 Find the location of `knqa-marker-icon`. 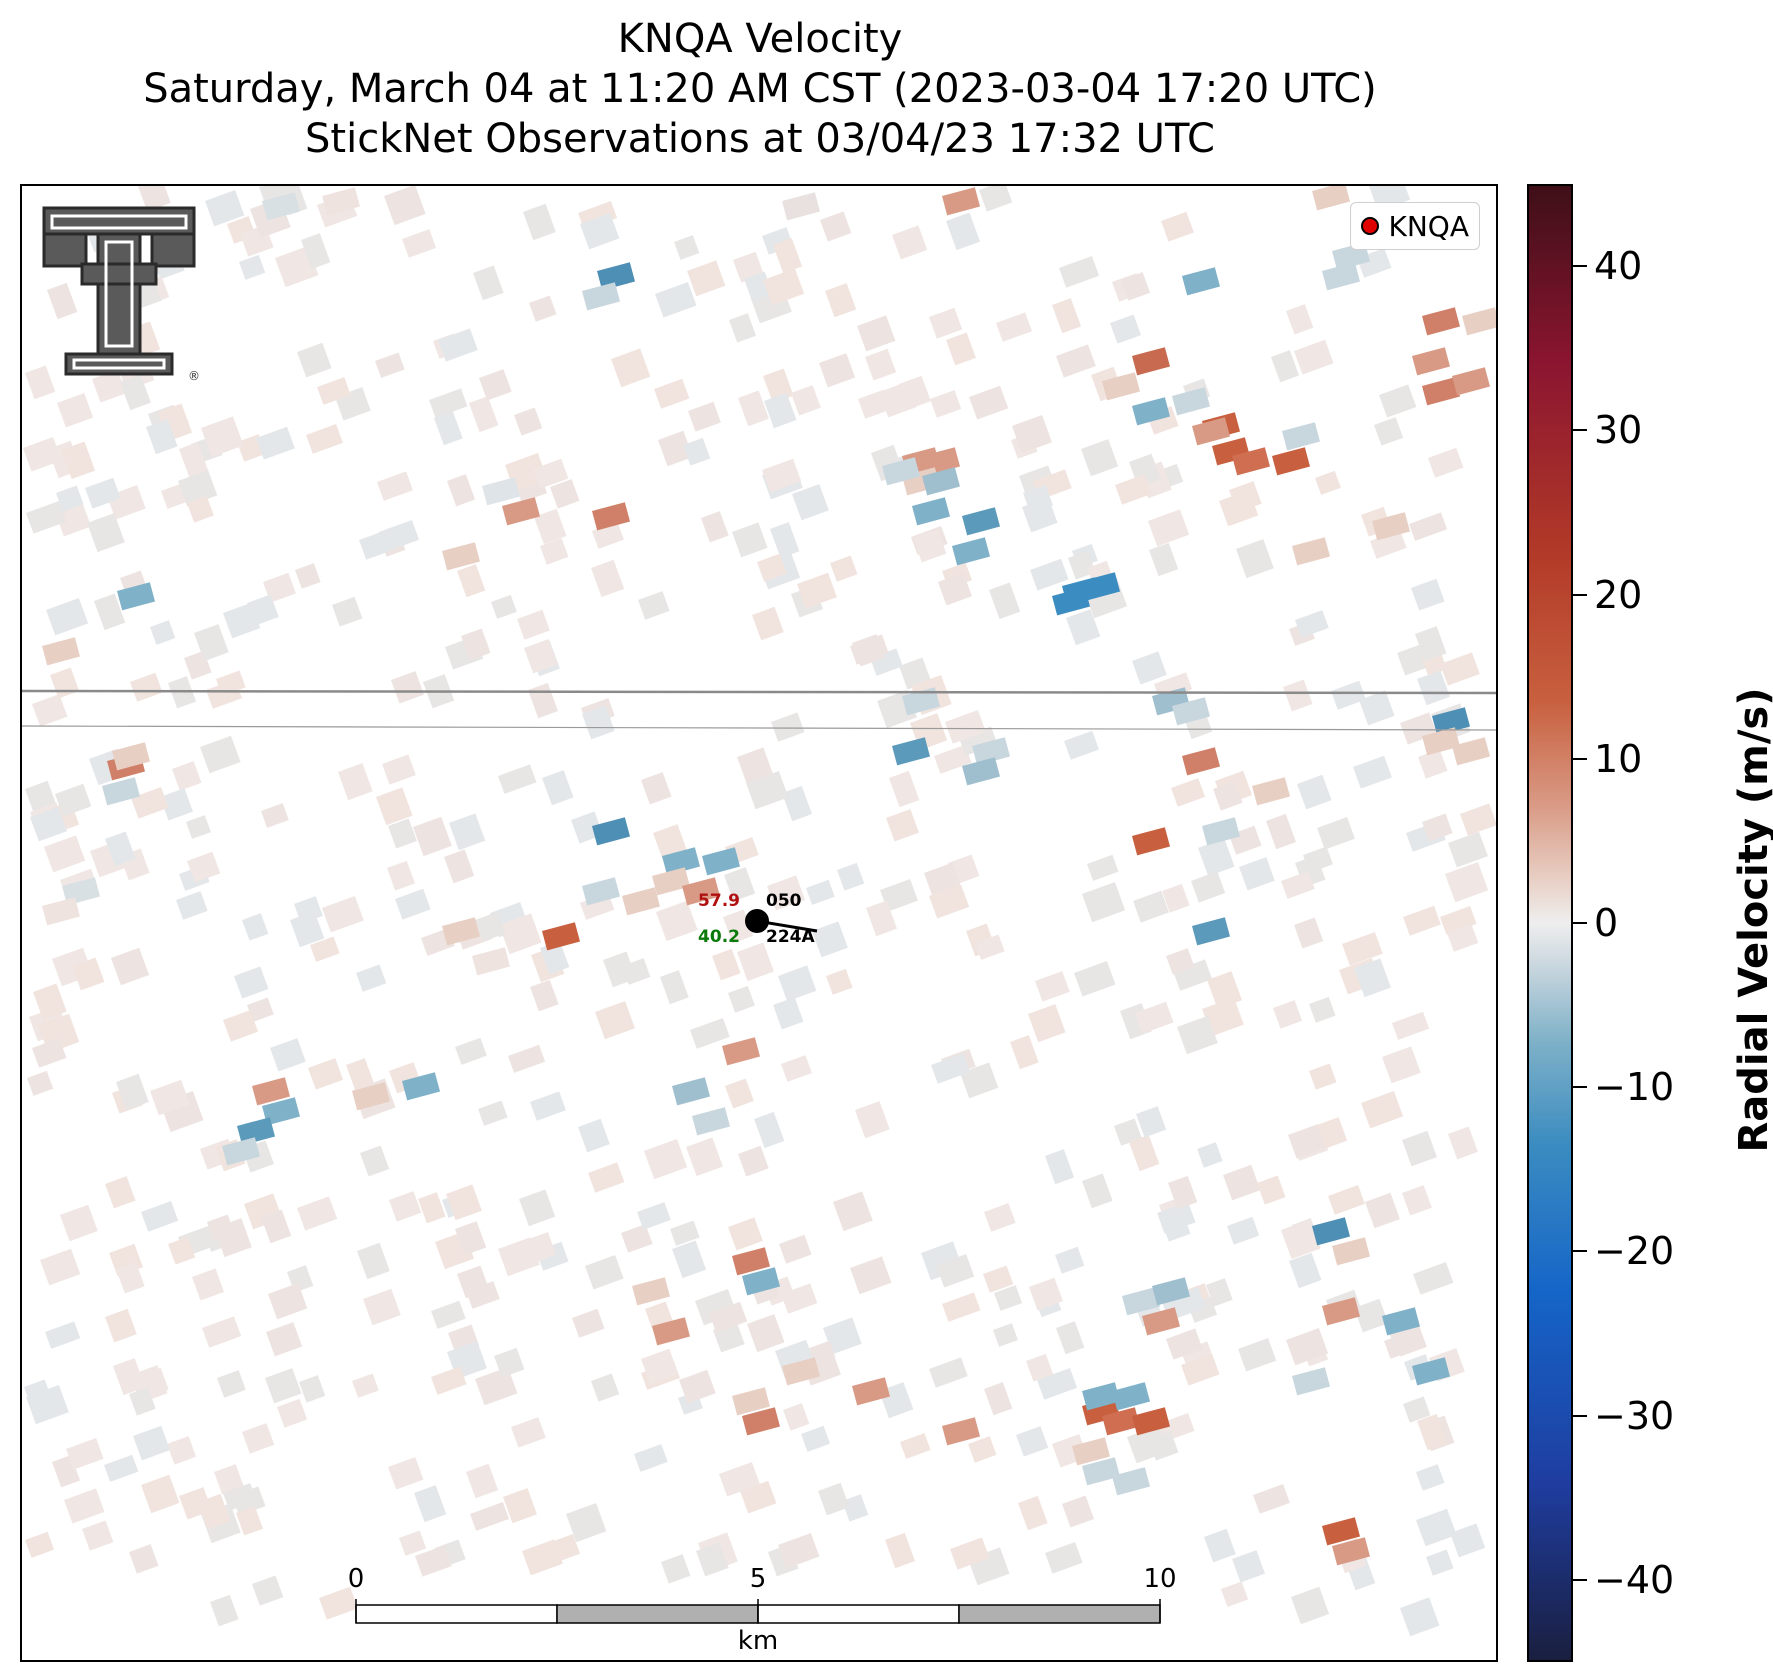

knqa-marker-icon is located at coordinates (1369, 226).